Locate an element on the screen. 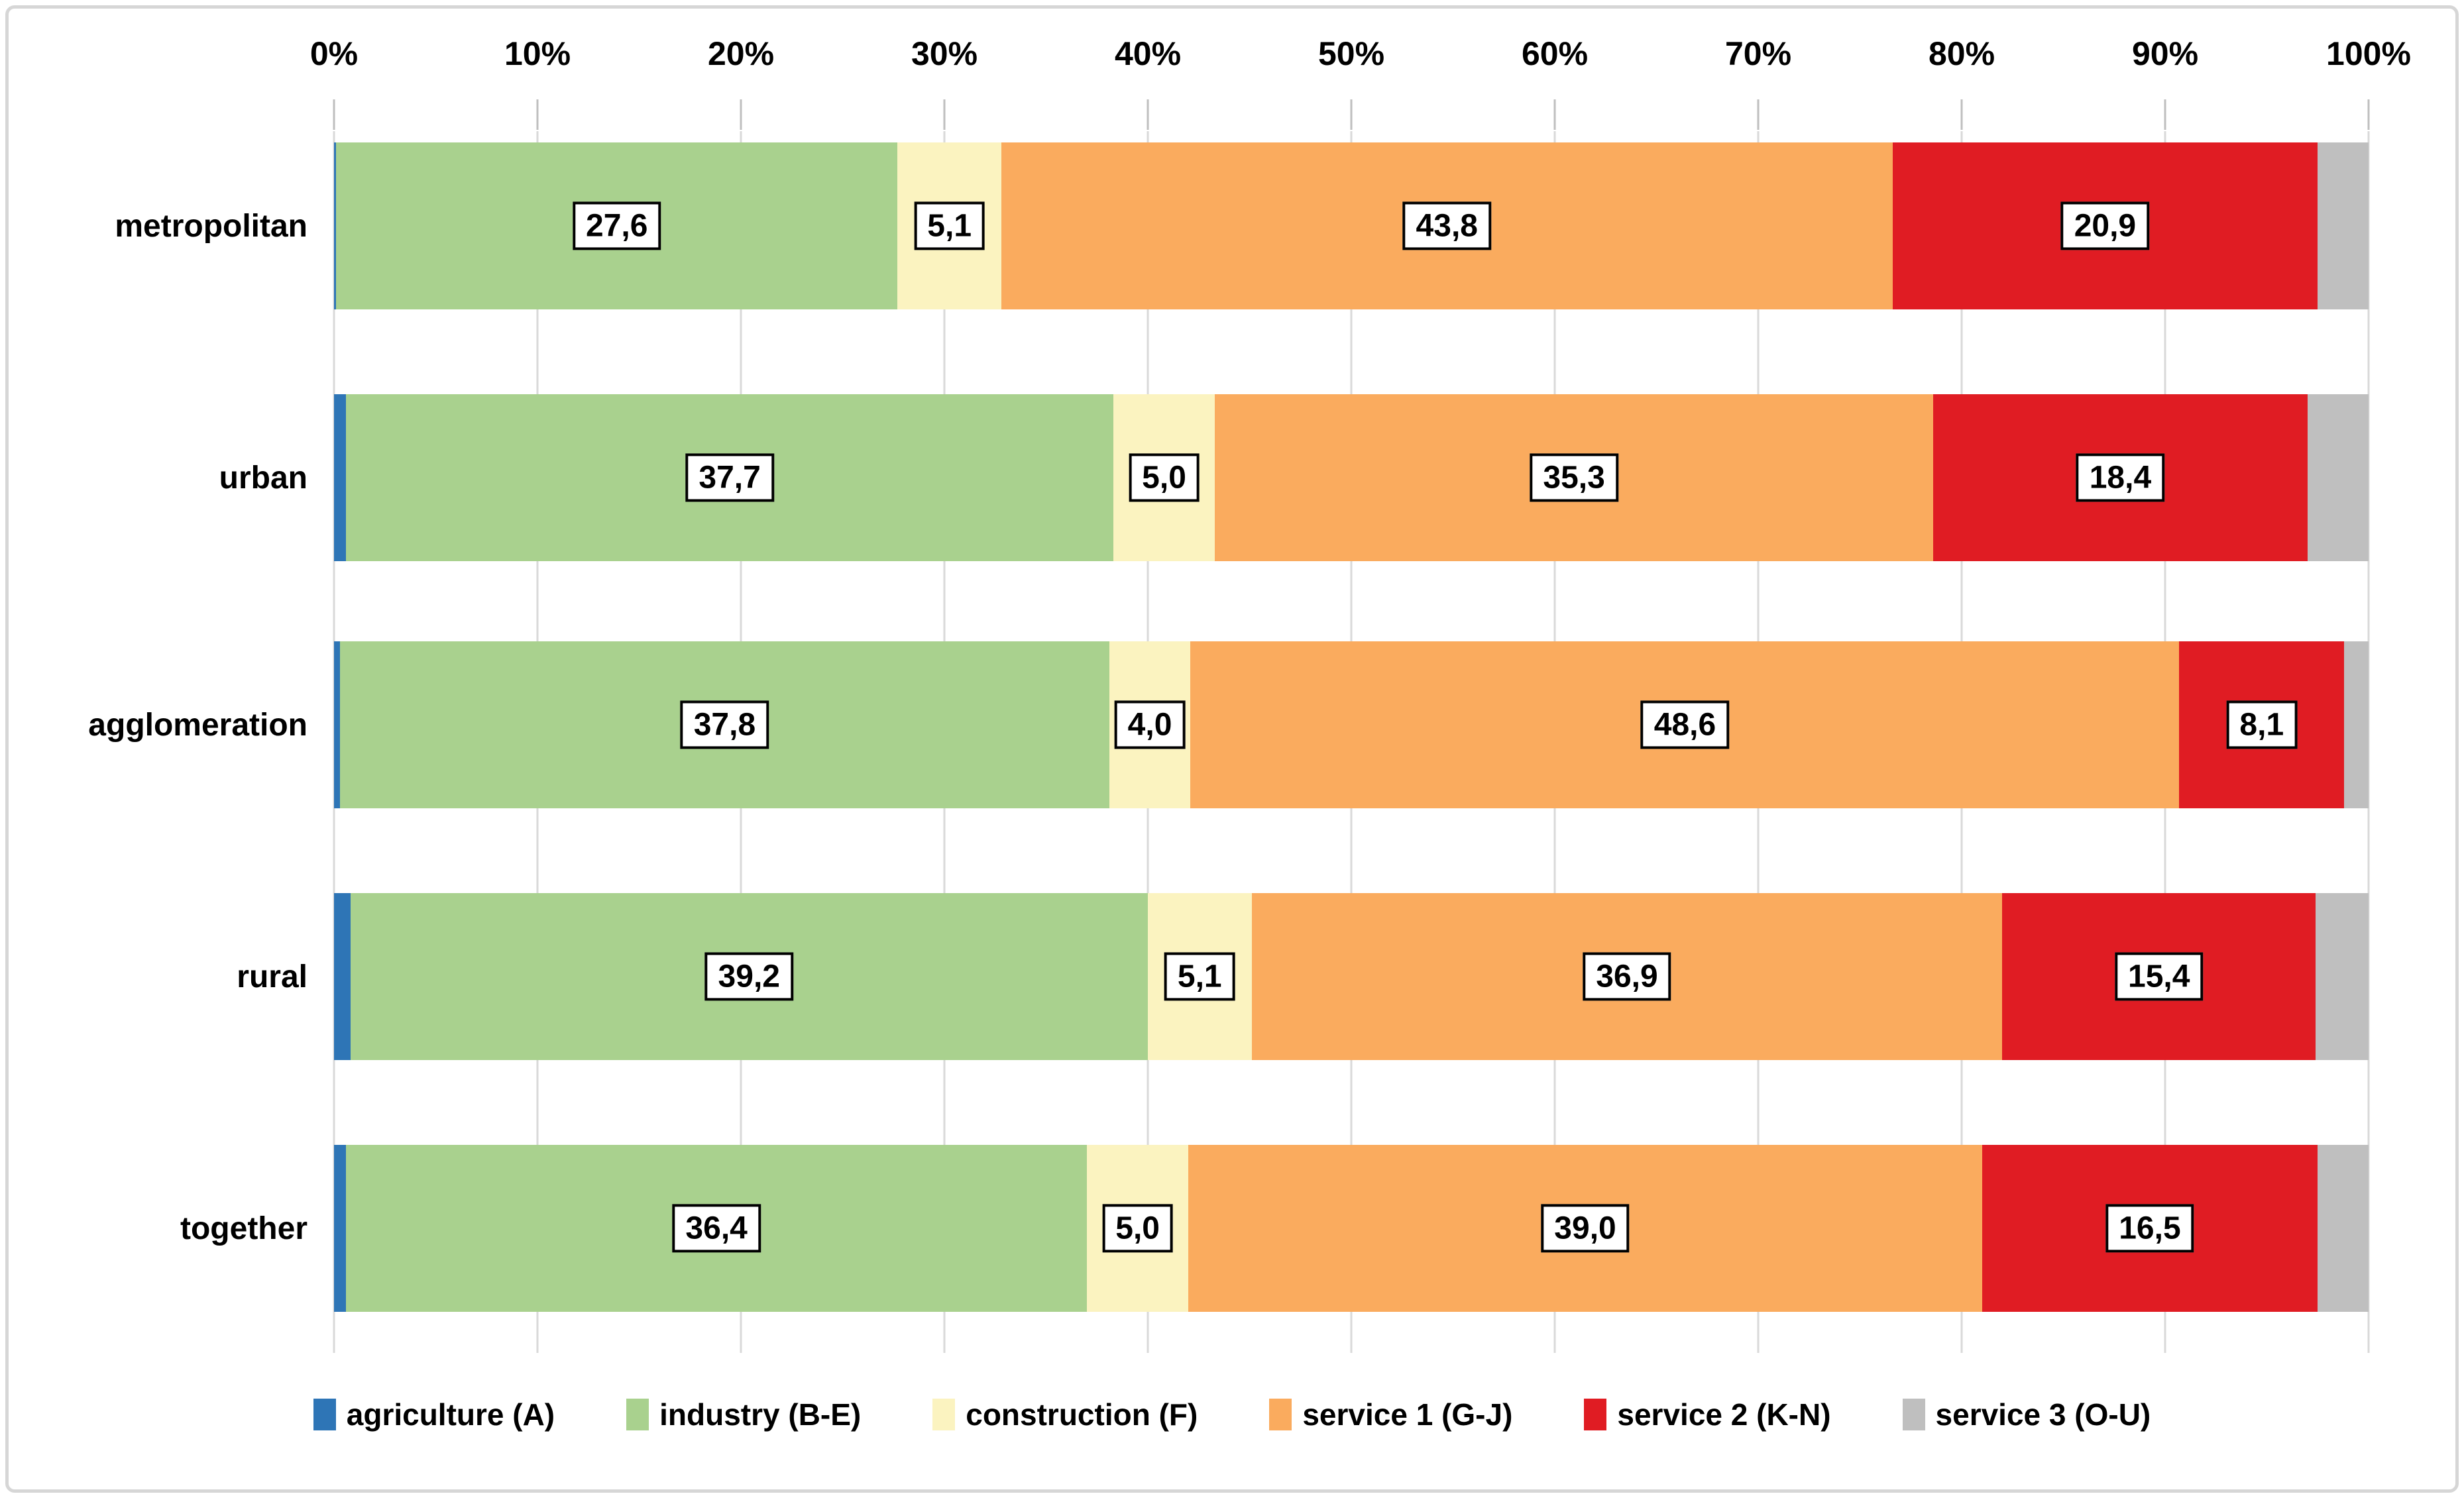  bar-segment-agglomeration-industry-b-e: 37,8 is located at coordinates (725, 724).